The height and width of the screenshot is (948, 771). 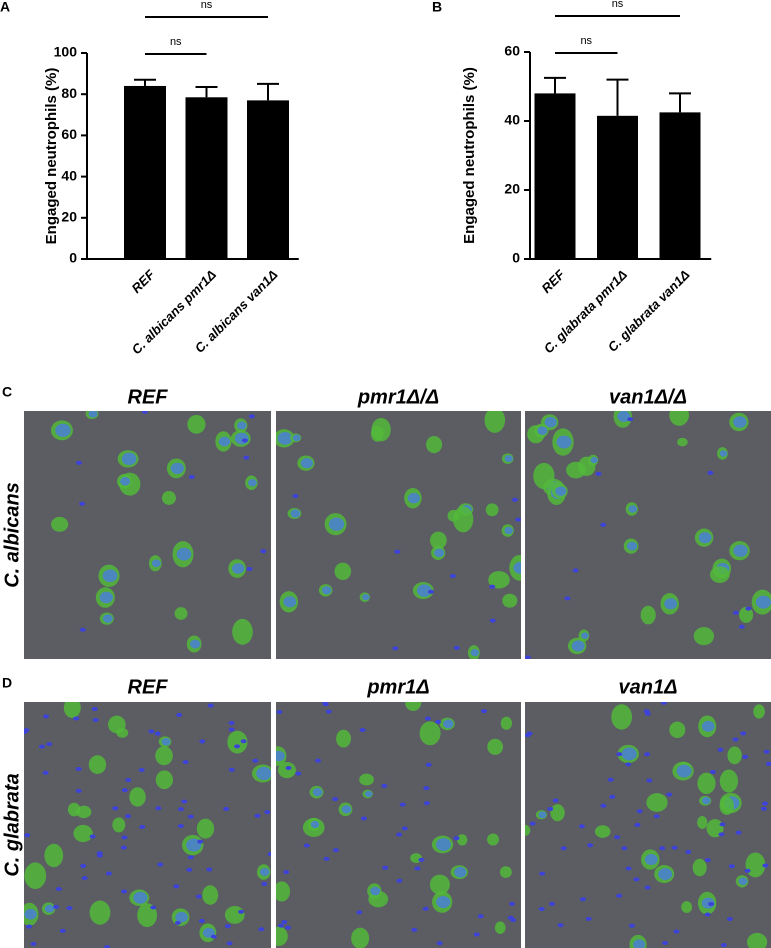 I want to click on y-tick-label: 40, so click(x=512, y=120).